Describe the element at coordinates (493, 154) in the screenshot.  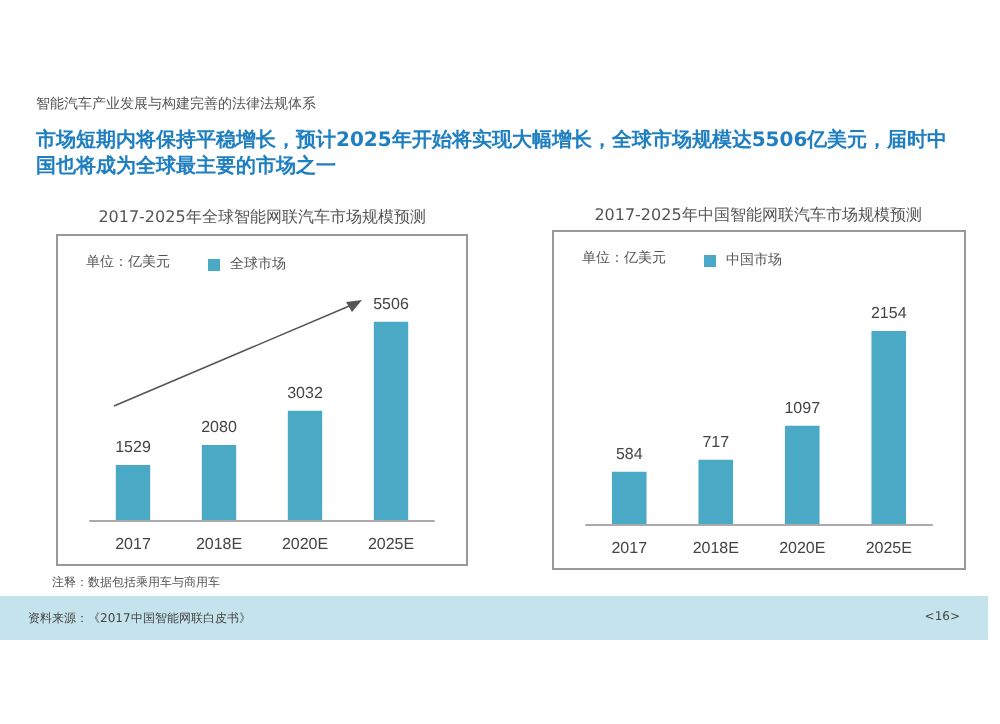
I see `text: 市场短期内将保持平稳增长，预计2025年开始将实现大幅增长，全球市场规模达5506亿美元，届时中国也将成为全球最主要的市场之一` at that location.